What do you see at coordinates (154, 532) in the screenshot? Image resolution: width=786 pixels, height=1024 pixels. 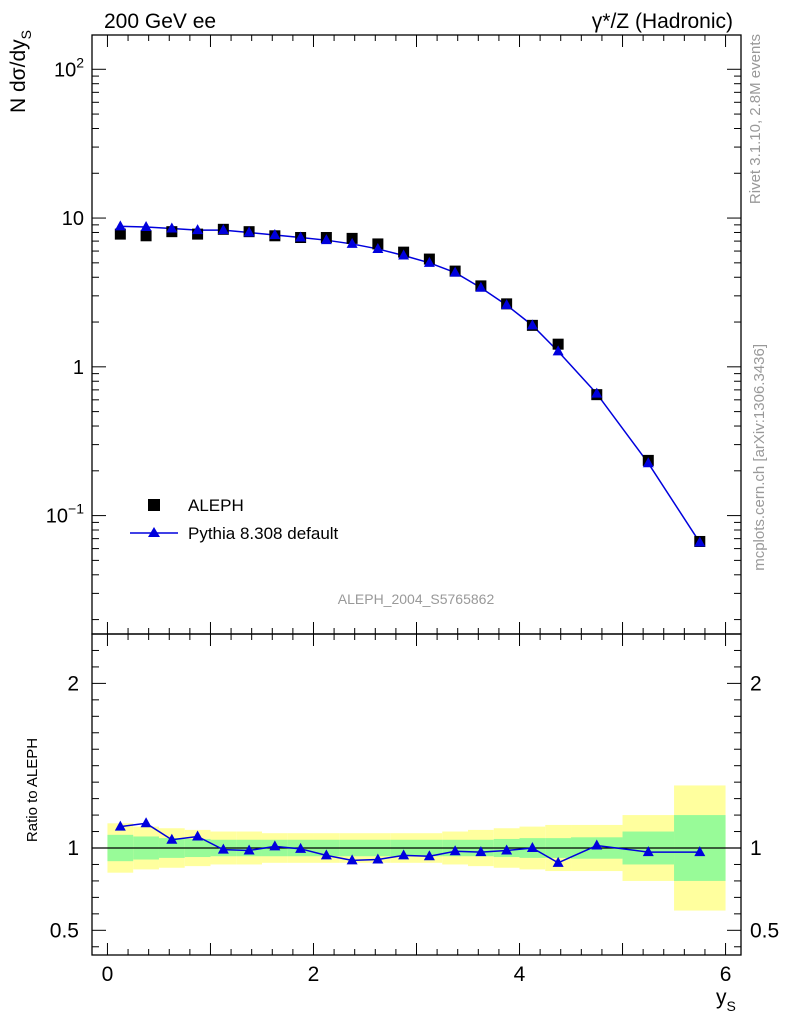 I see `legend-mc-marker` at bounding box center [154, 532].